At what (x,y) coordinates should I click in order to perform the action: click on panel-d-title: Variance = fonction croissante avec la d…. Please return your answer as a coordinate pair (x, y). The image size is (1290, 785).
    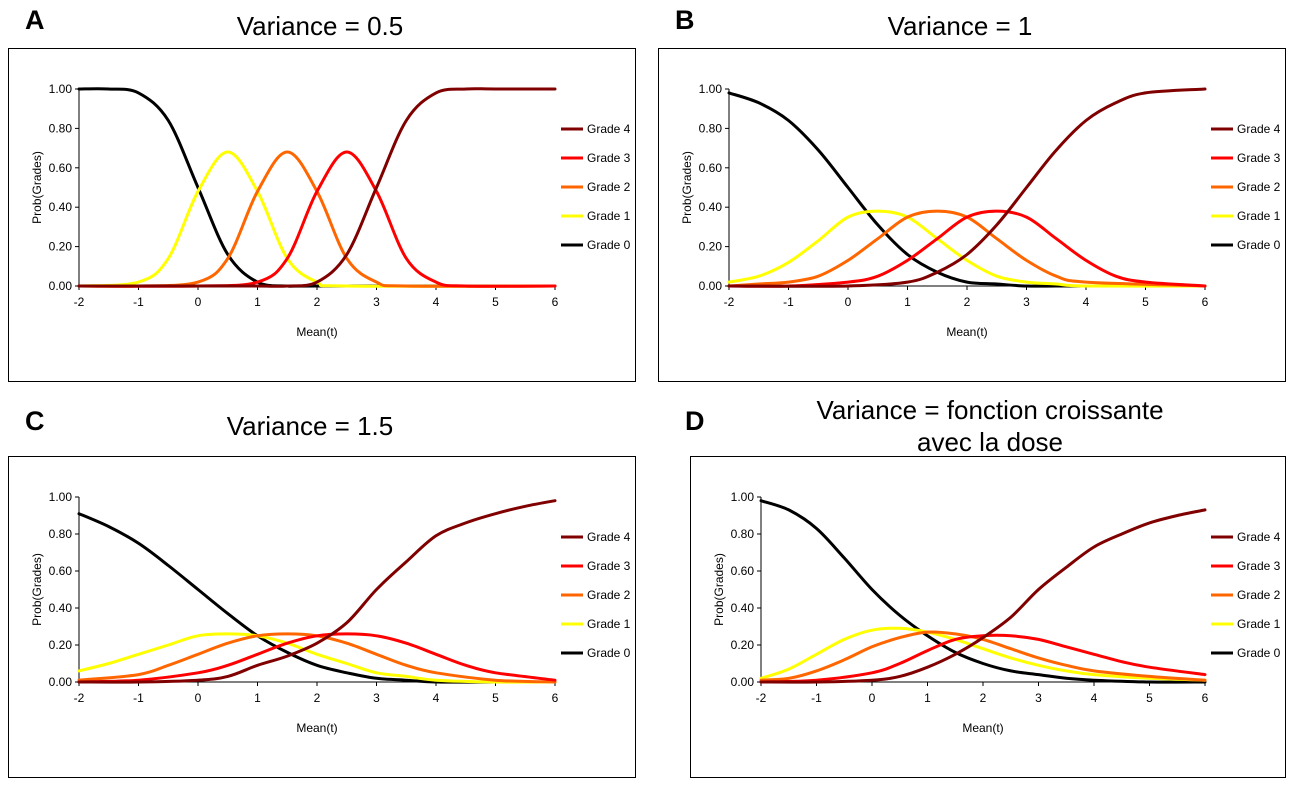
    Looking at the image, I should click on (990, 426).